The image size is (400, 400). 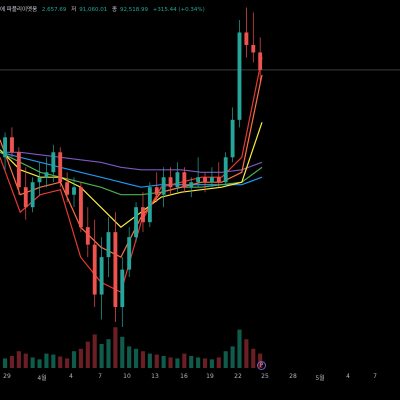 What do you see at coordinates (155, 376) in the screenshot?
I see `x-axis-tick: 13` at bounding box center [155, 376].